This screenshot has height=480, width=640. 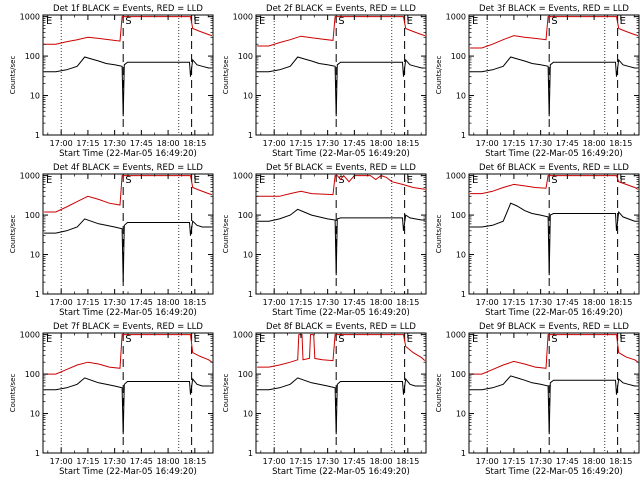 What do you see at coordinates (128, 9) in the screenshot?
I see `panel-title: Det 1f BLACK = Events, RED = LLD` at bounding box center [128, 9].